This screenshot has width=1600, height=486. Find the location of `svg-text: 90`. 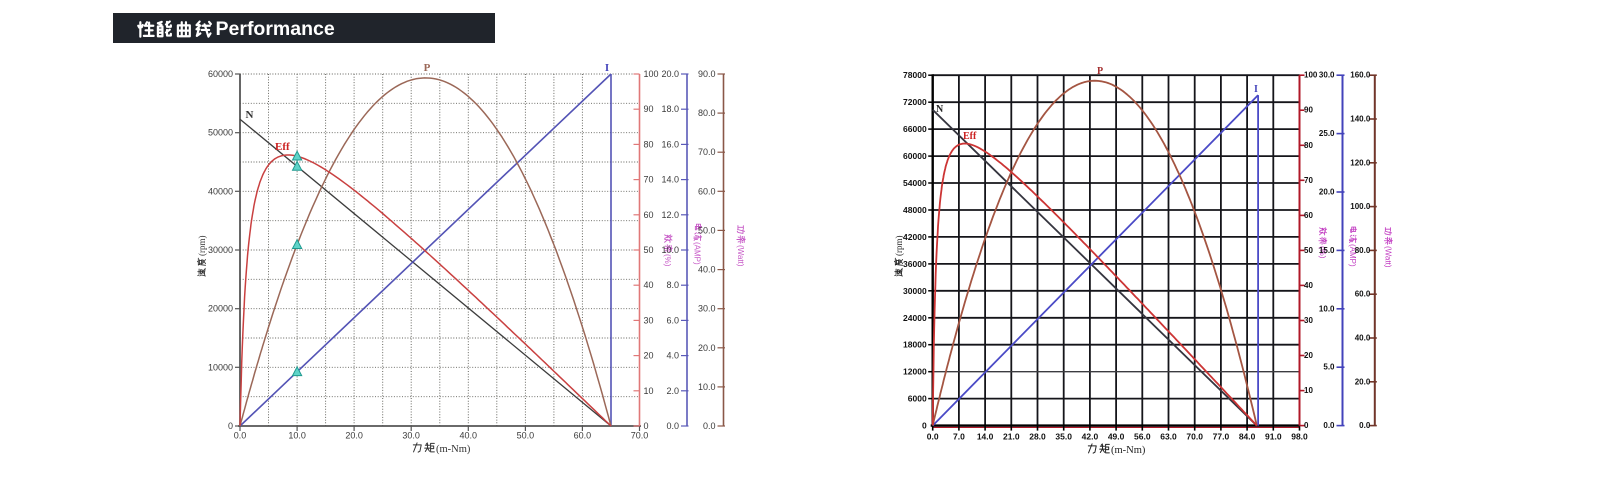

svg-text: 90 is located at coordinates (1308, 110).